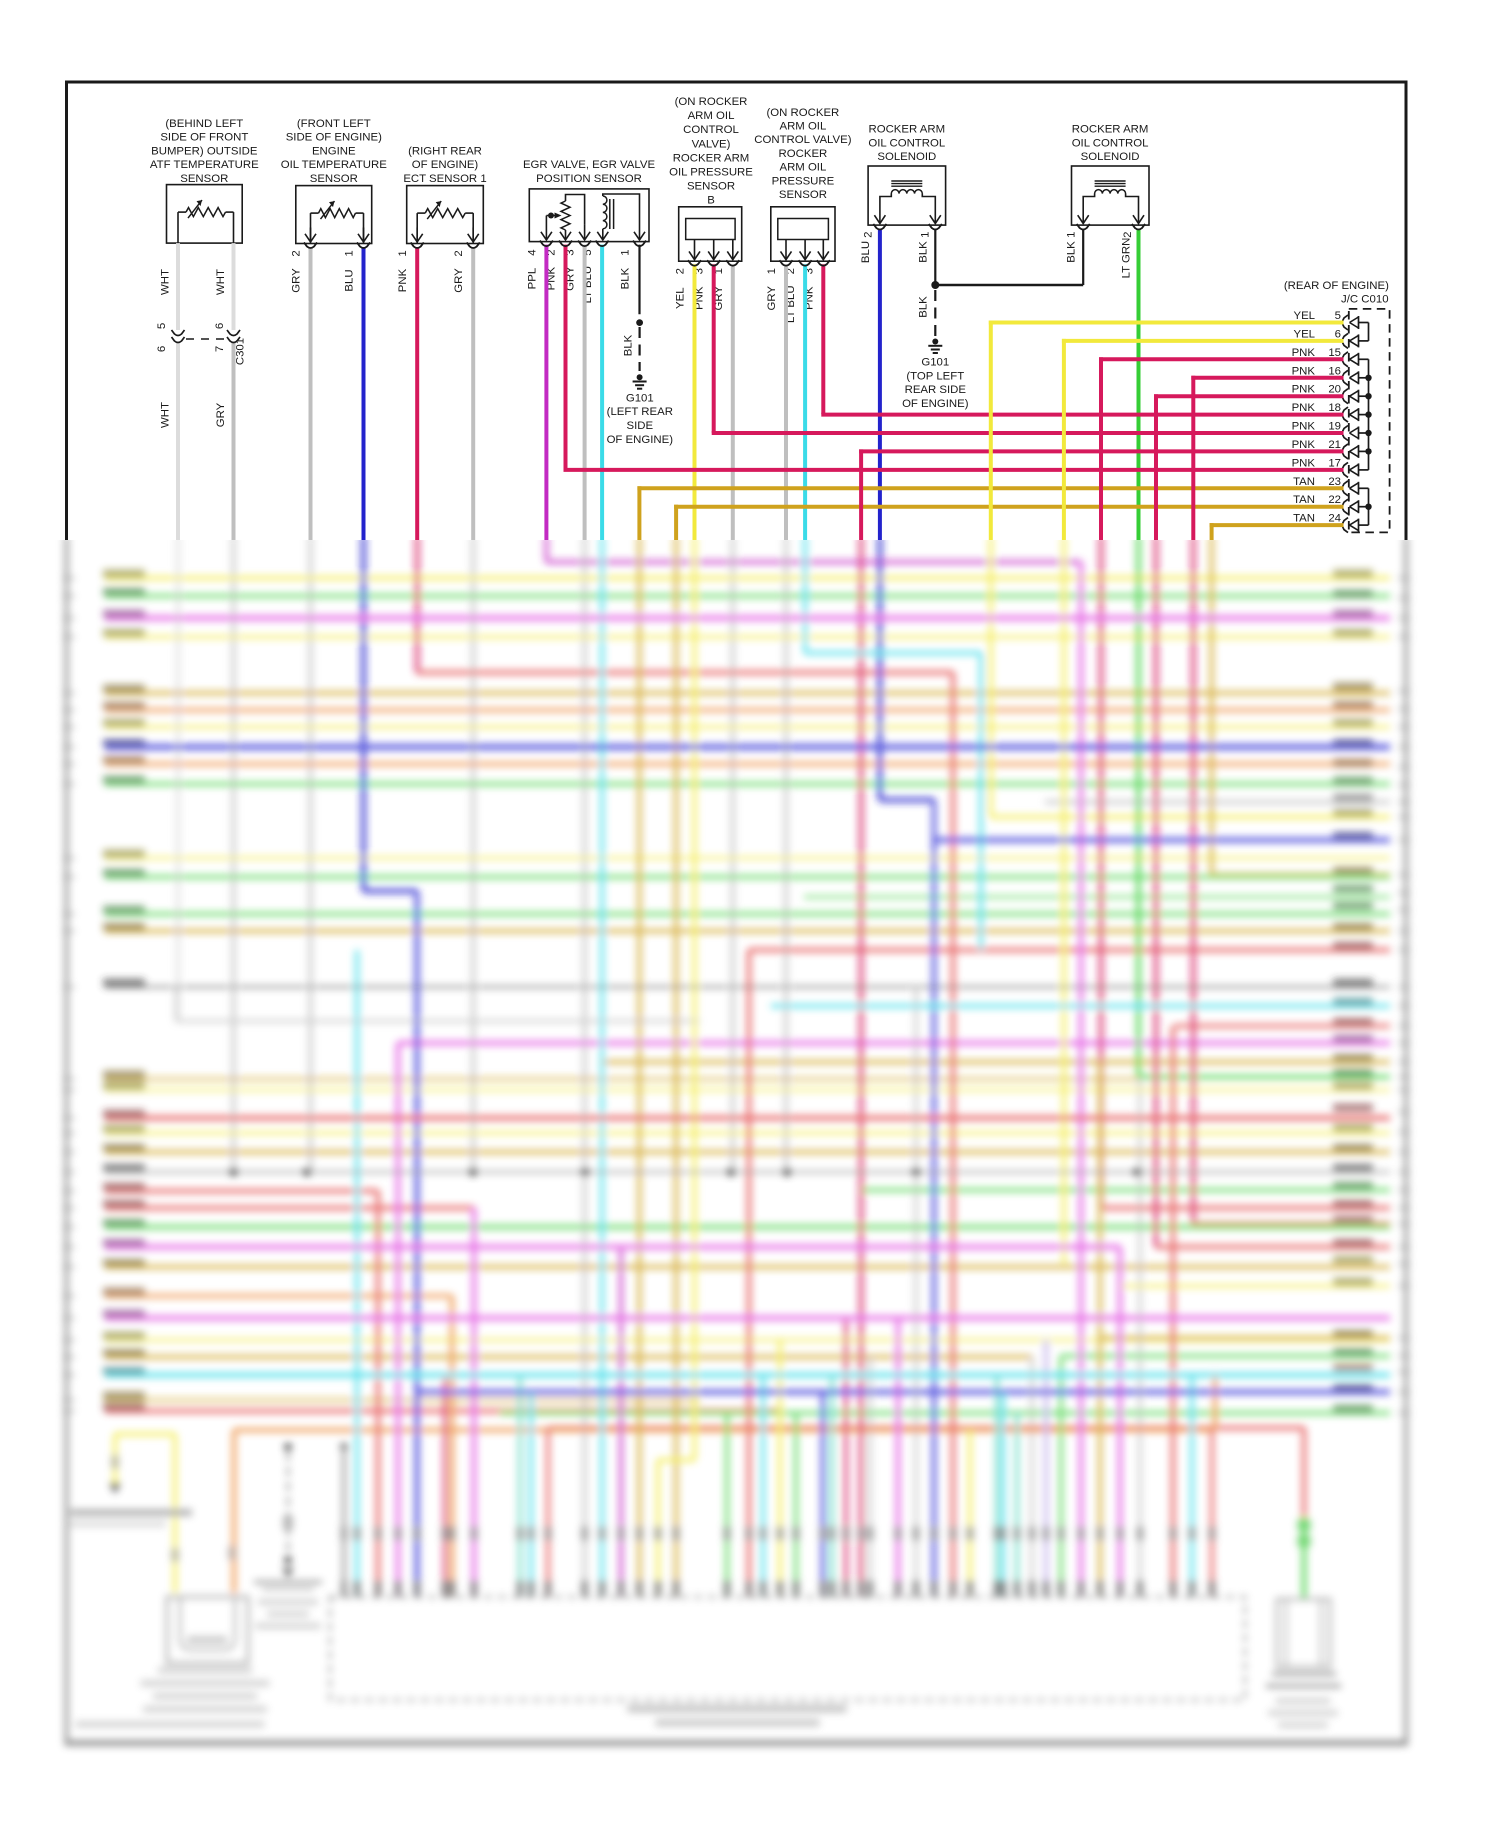  I want to click on svg-text: (RIGHT REAR, so click(445, 151).